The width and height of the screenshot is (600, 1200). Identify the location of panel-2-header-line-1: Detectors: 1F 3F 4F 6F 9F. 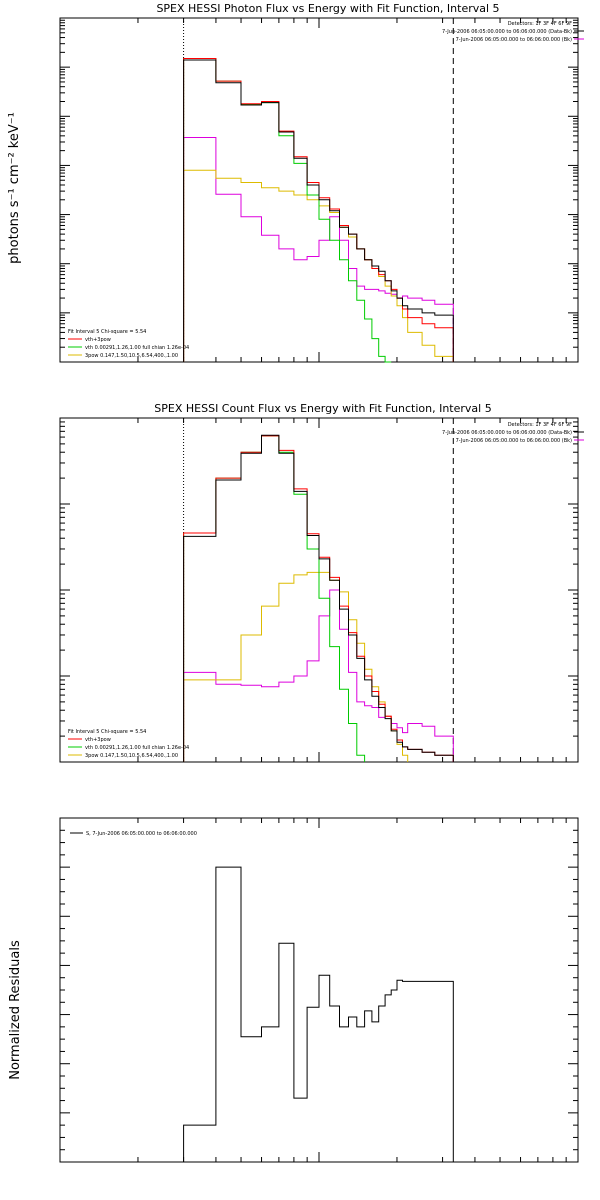
(540, 425).